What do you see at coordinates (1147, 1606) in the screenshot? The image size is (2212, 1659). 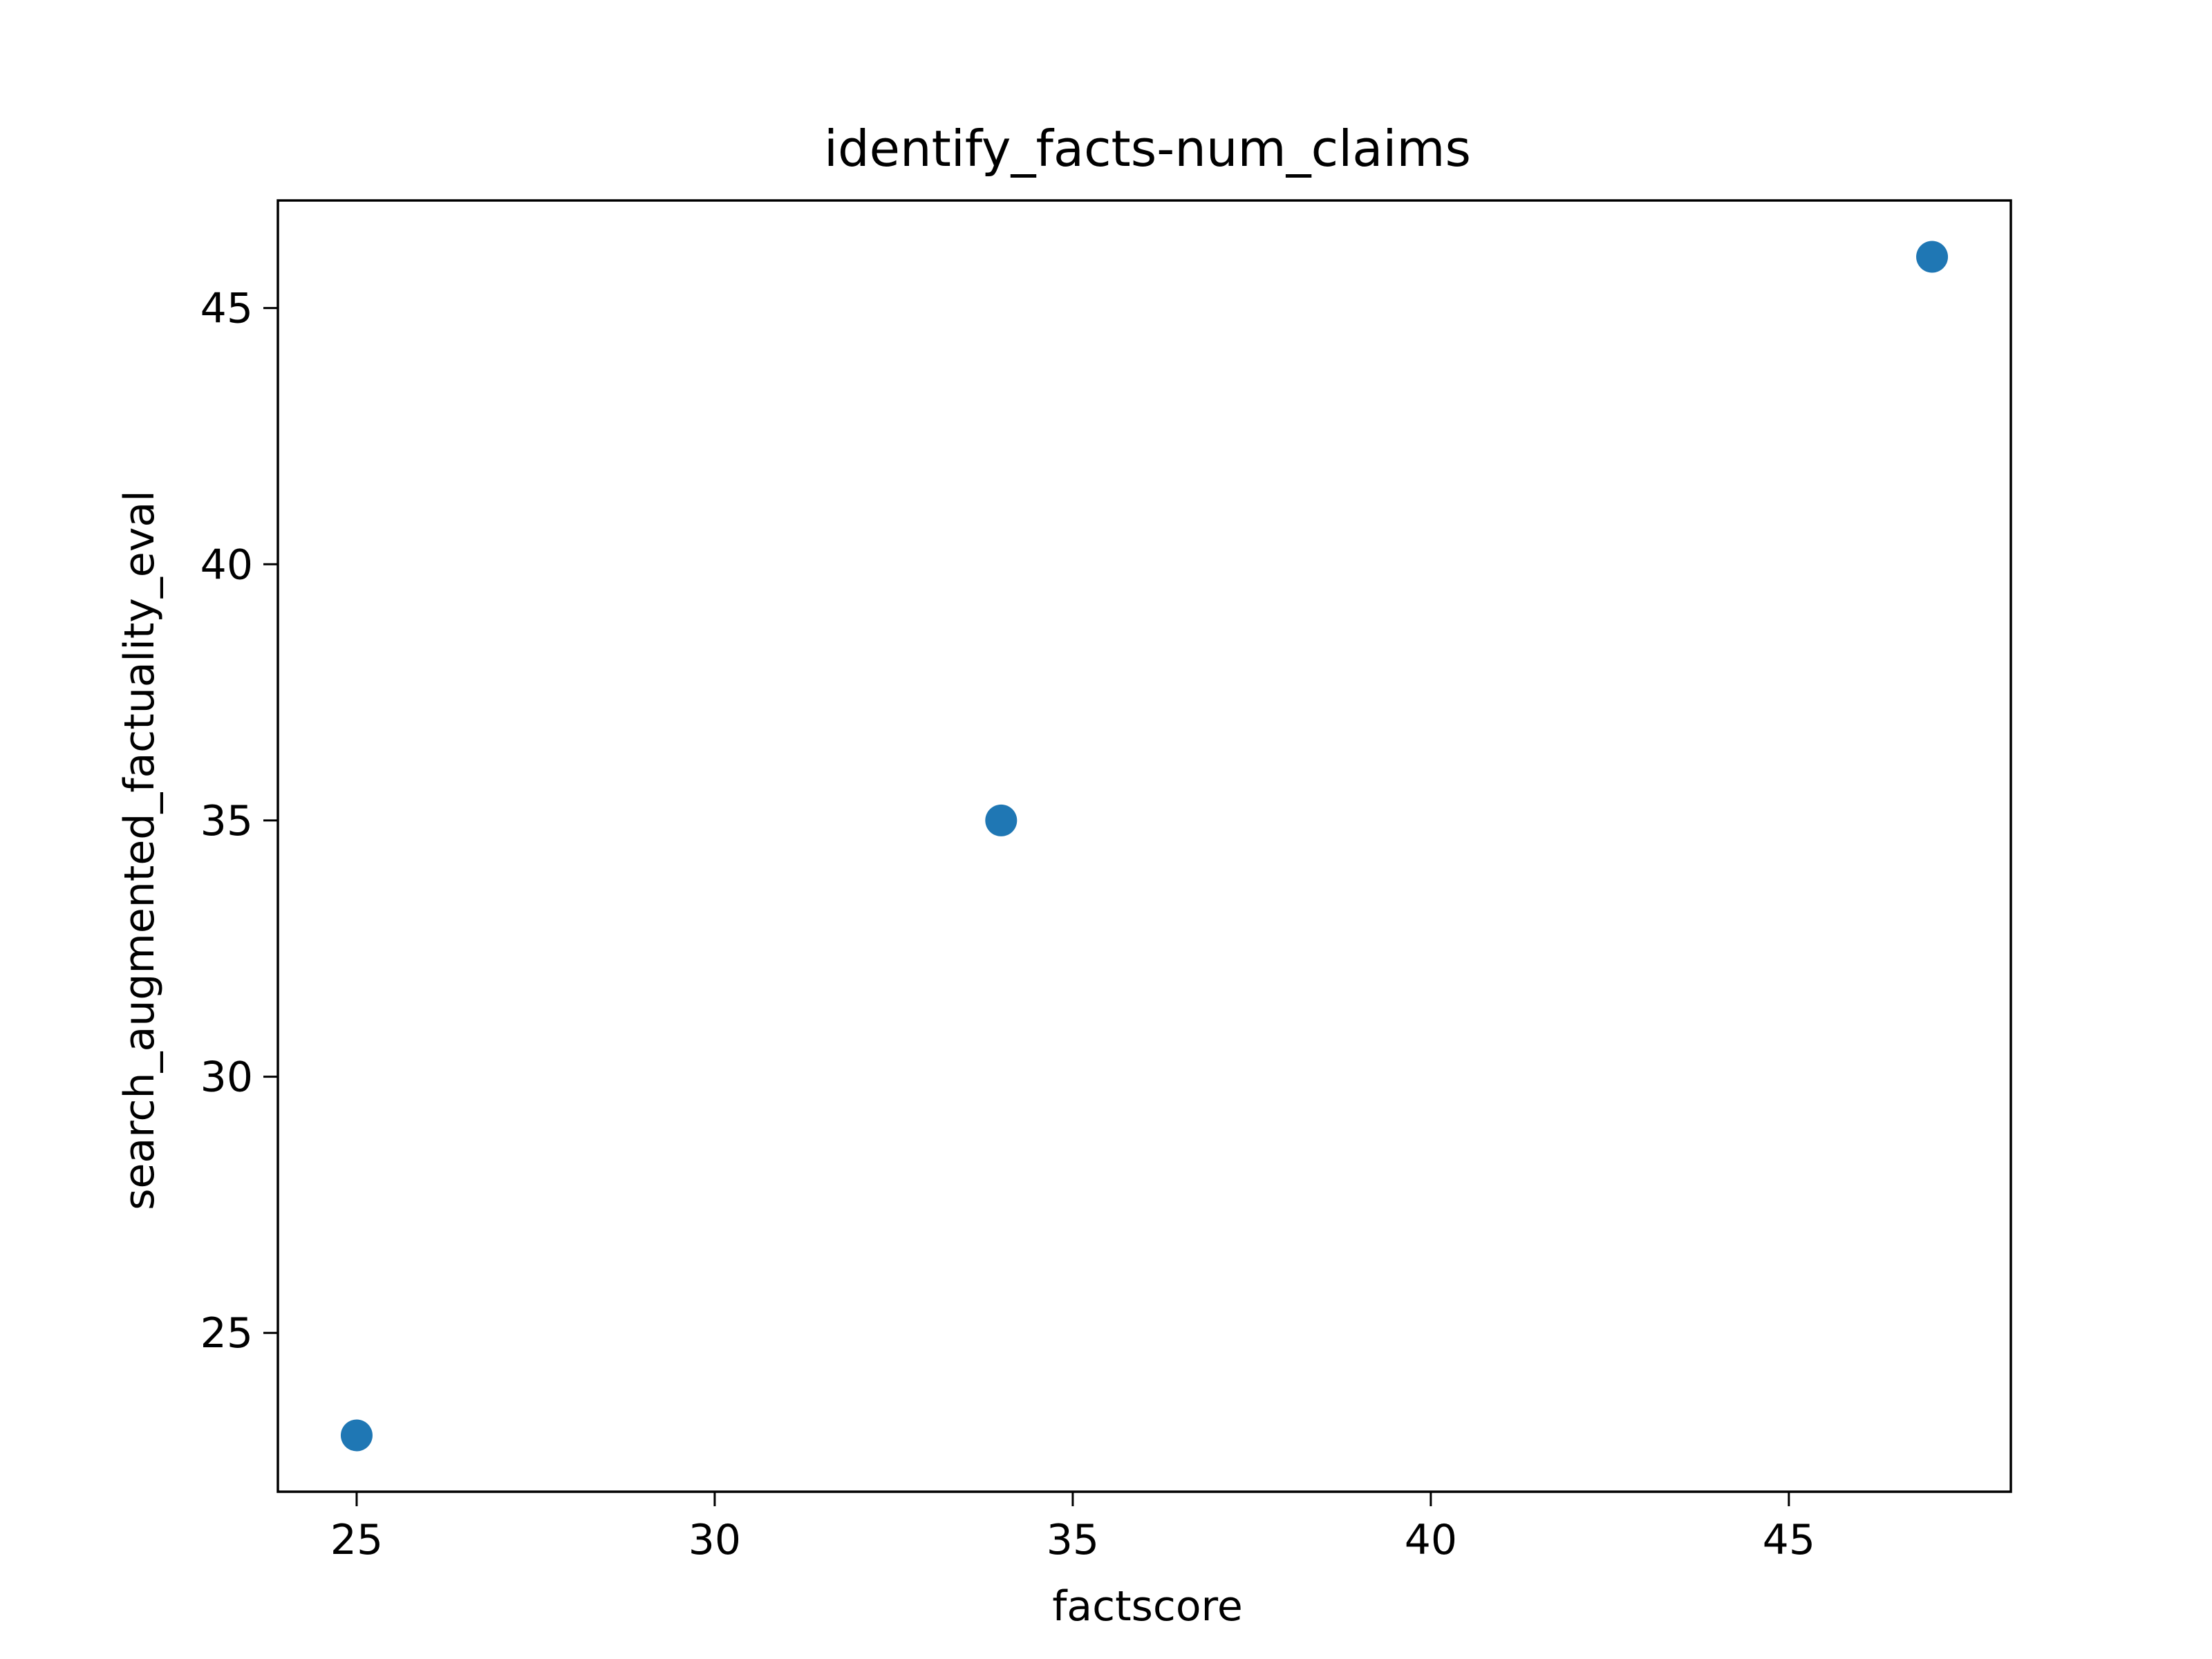 I see `x-axis-label: factscore` at bounding box center [1147, 1606].